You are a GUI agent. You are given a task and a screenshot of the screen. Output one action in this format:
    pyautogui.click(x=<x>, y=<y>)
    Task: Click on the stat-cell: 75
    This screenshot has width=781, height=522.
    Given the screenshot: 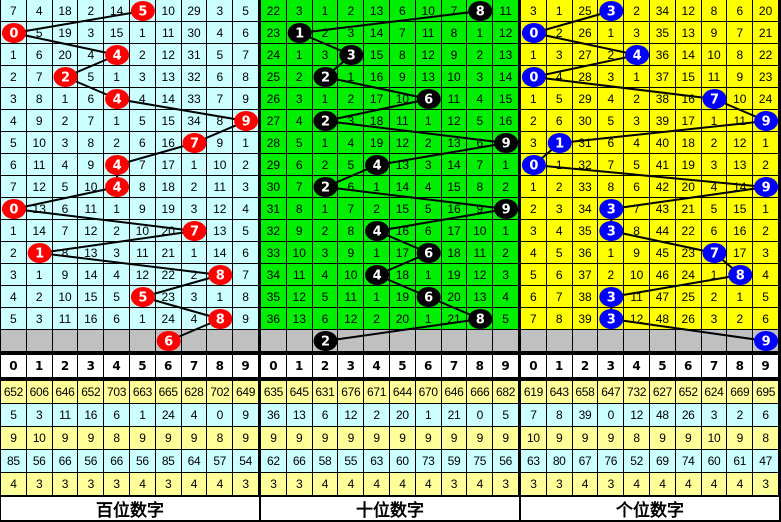 What is the action you would take?
    pyautogui.click(x=480, y=461)
    